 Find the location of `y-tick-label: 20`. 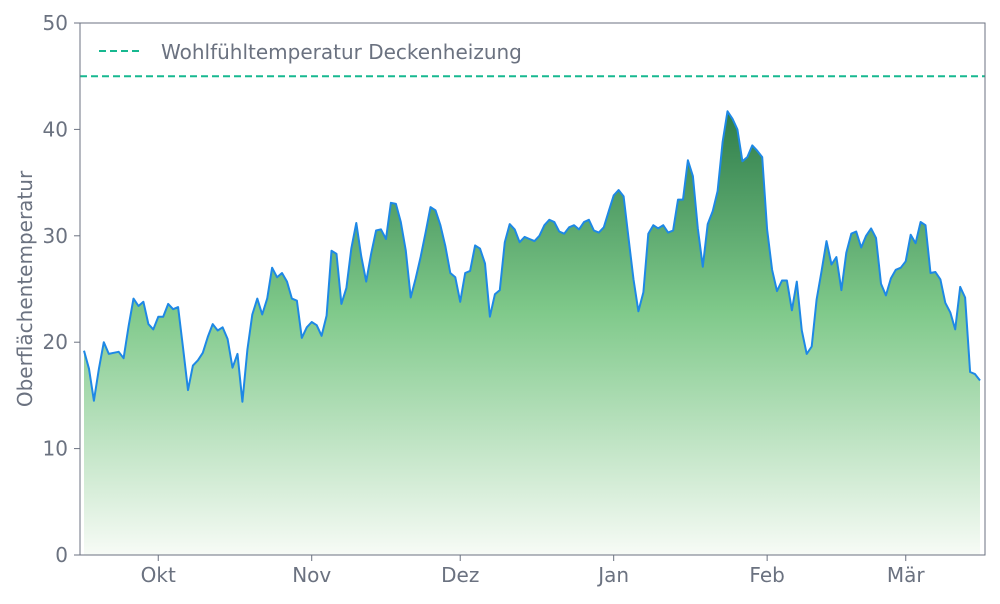

y-tick-label: 20 is located at coordinates (55, 342).